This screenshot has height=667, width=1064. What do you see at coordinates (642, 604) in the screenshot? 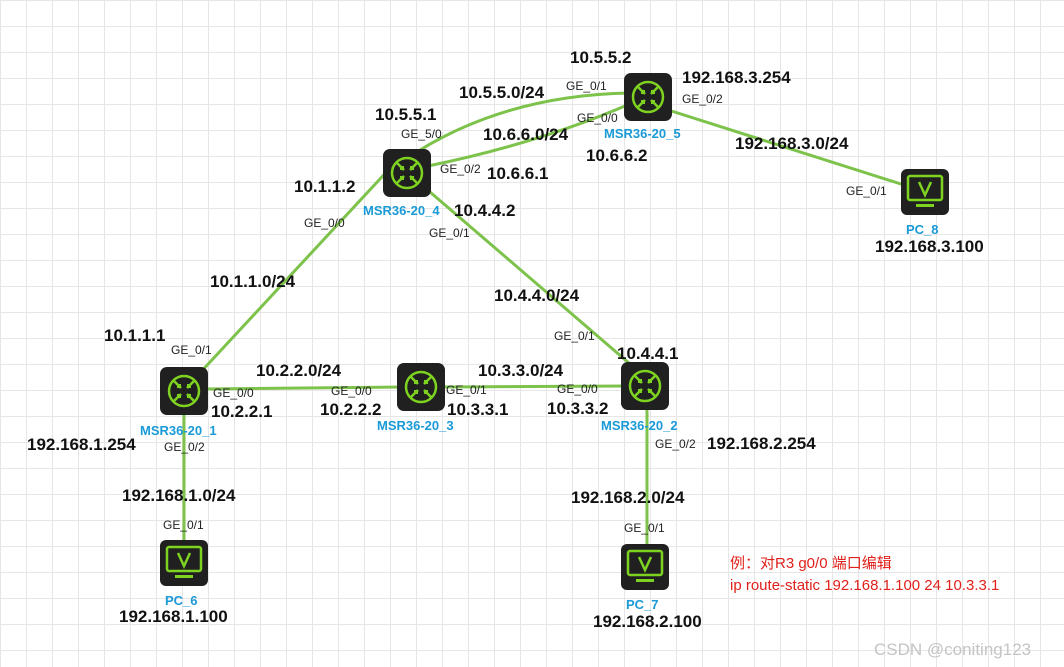
I see `device-name-pc7: PC_7` at bounding box center [642, 604].